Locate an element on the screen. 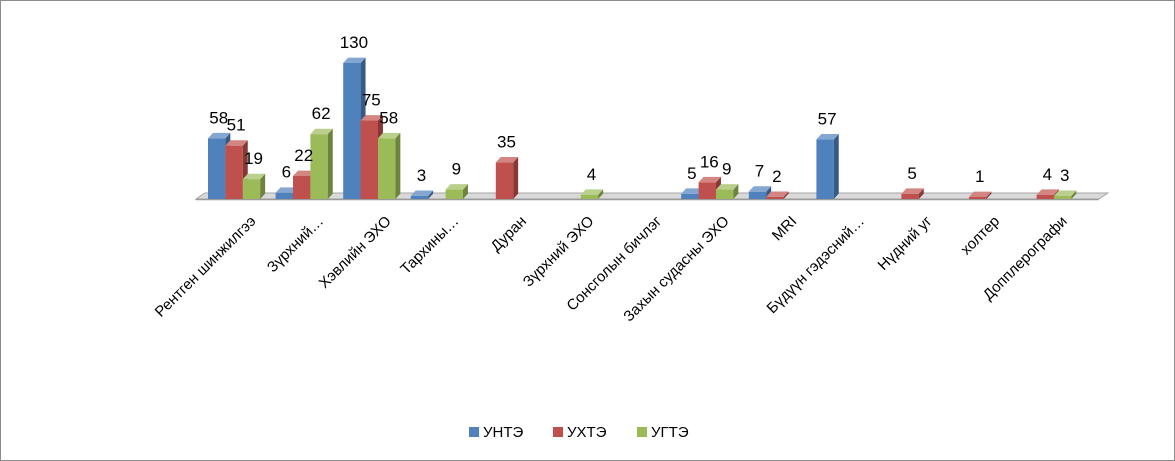  category-label: Дуран is located at coordinates (509, 234).